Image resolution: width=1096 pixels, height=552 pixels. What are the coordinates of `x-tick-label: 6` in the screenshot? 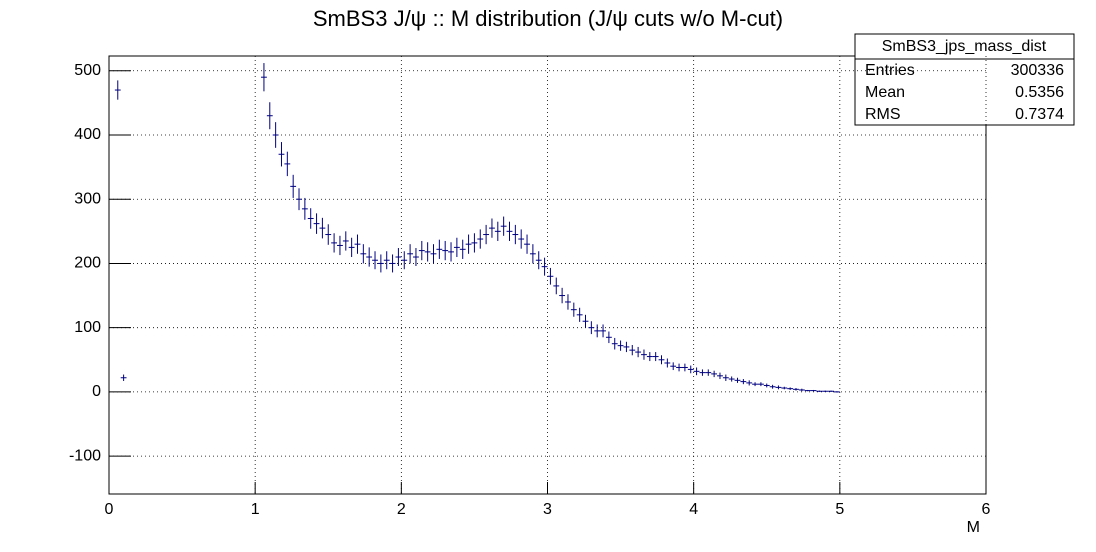 It's located at (986, 509).